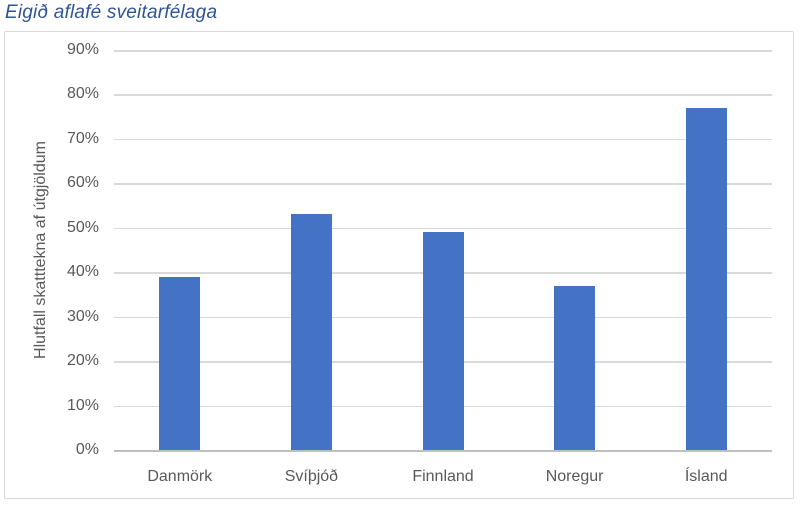 The width and height of the screenshot is (800, 507). I want to click on x-category-label: Danmörk, so click(180, 476).